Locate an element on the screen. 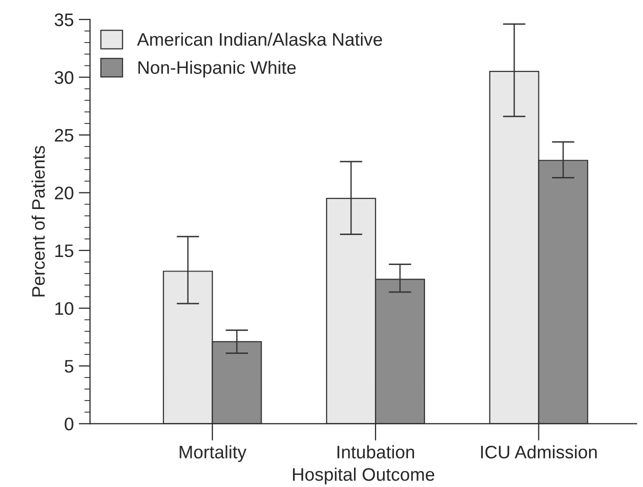  y-tick-label: 20 is located at coordinates (64, 193).